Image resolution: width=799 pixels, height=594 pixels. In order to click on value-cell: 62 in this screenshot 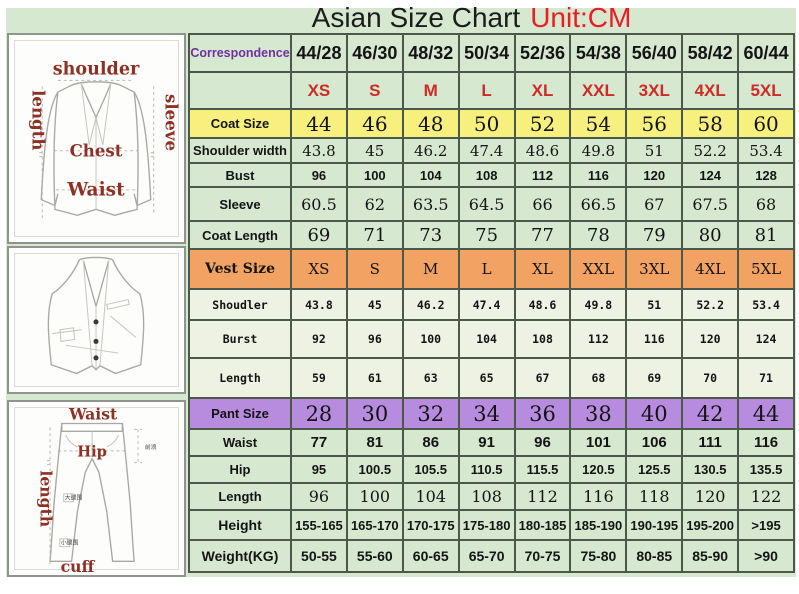, I will do `click(374, 204)`.